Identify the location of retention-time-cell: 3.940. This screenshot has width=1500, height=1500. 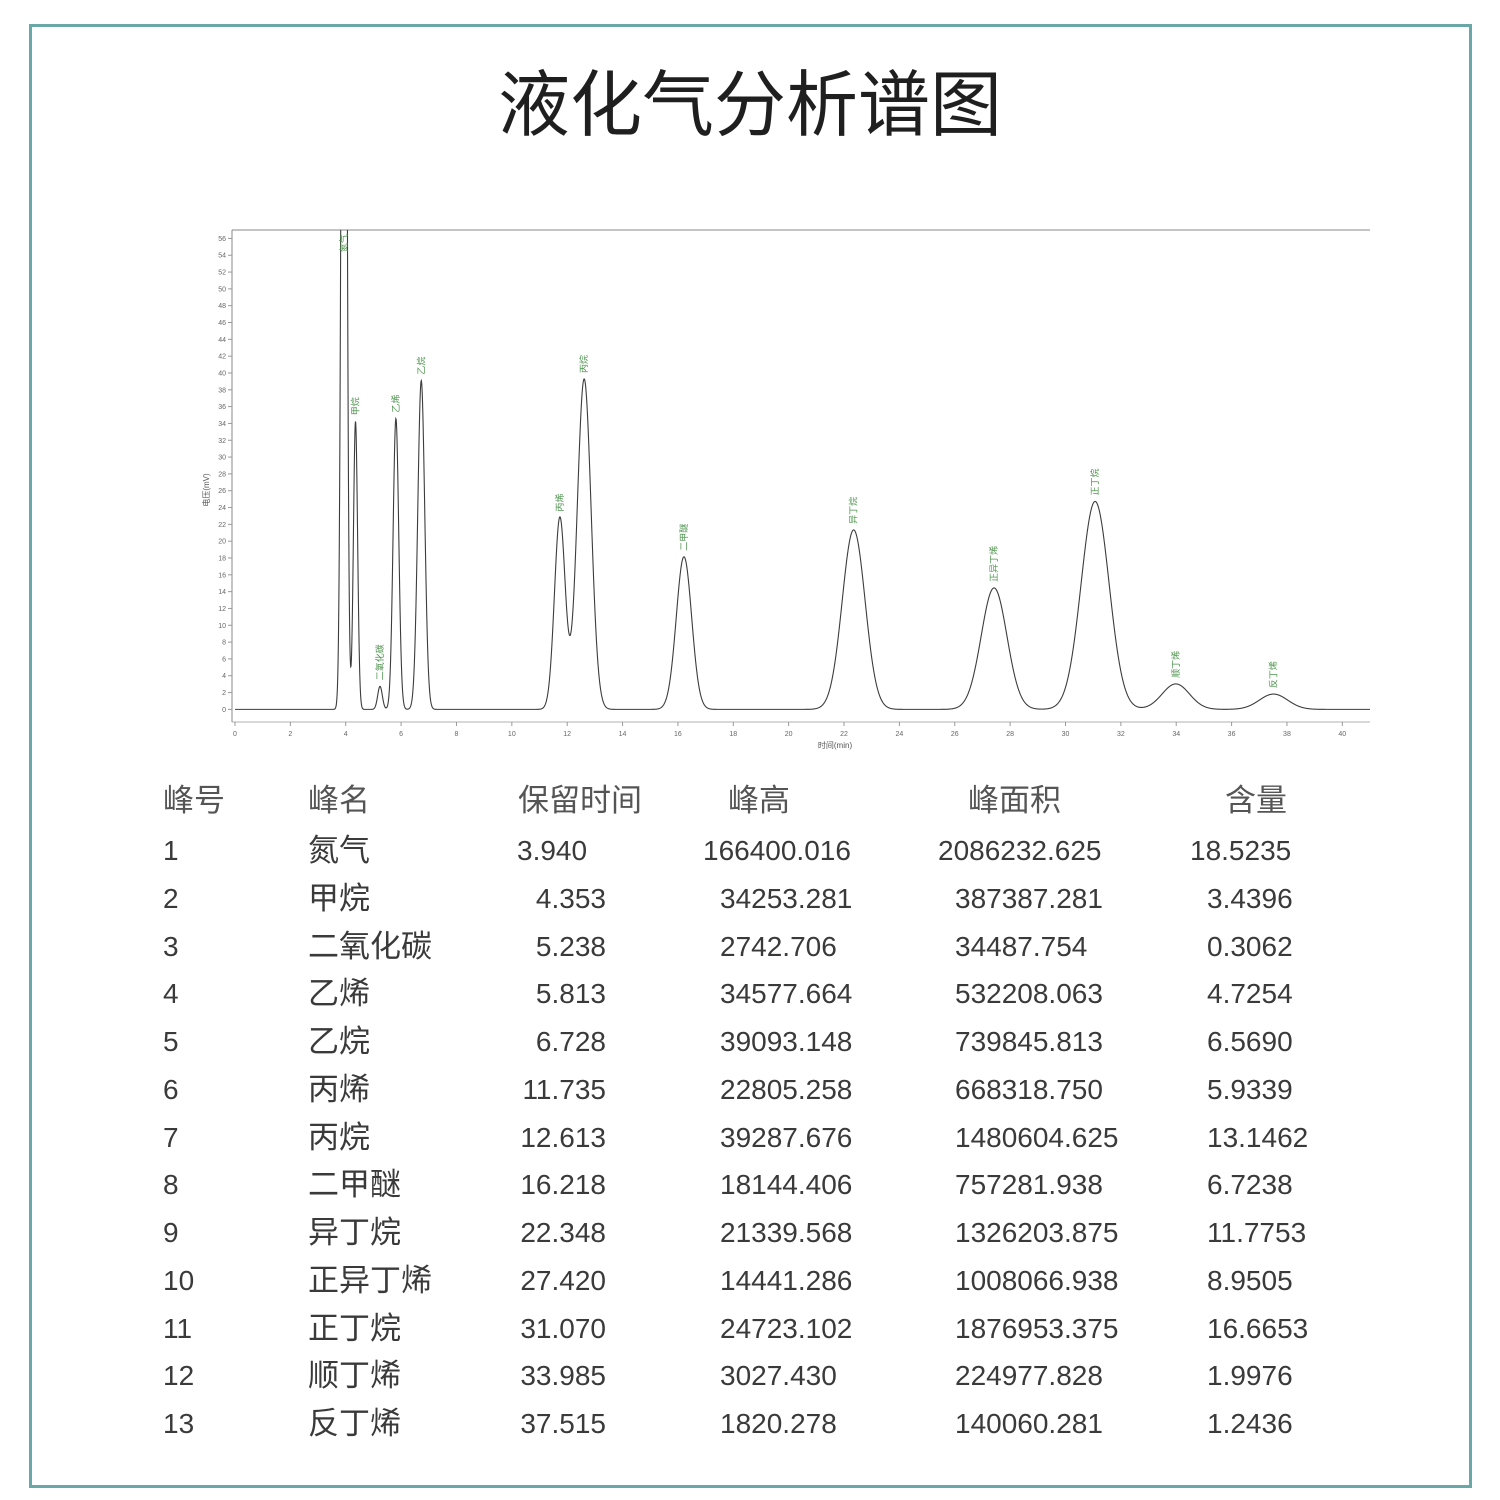
(552, 850).